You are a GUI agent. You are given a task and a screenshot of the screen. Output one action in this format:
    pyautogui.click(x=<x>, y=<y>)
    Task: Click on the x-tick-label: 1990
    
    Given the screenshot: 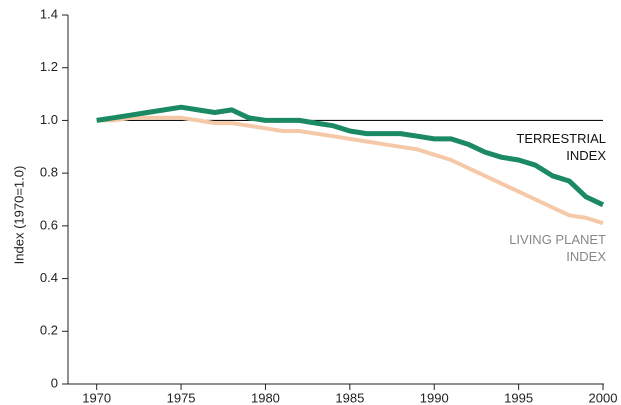 What is the action you would take?
    pyautogui.click(x=434, y=397)
    